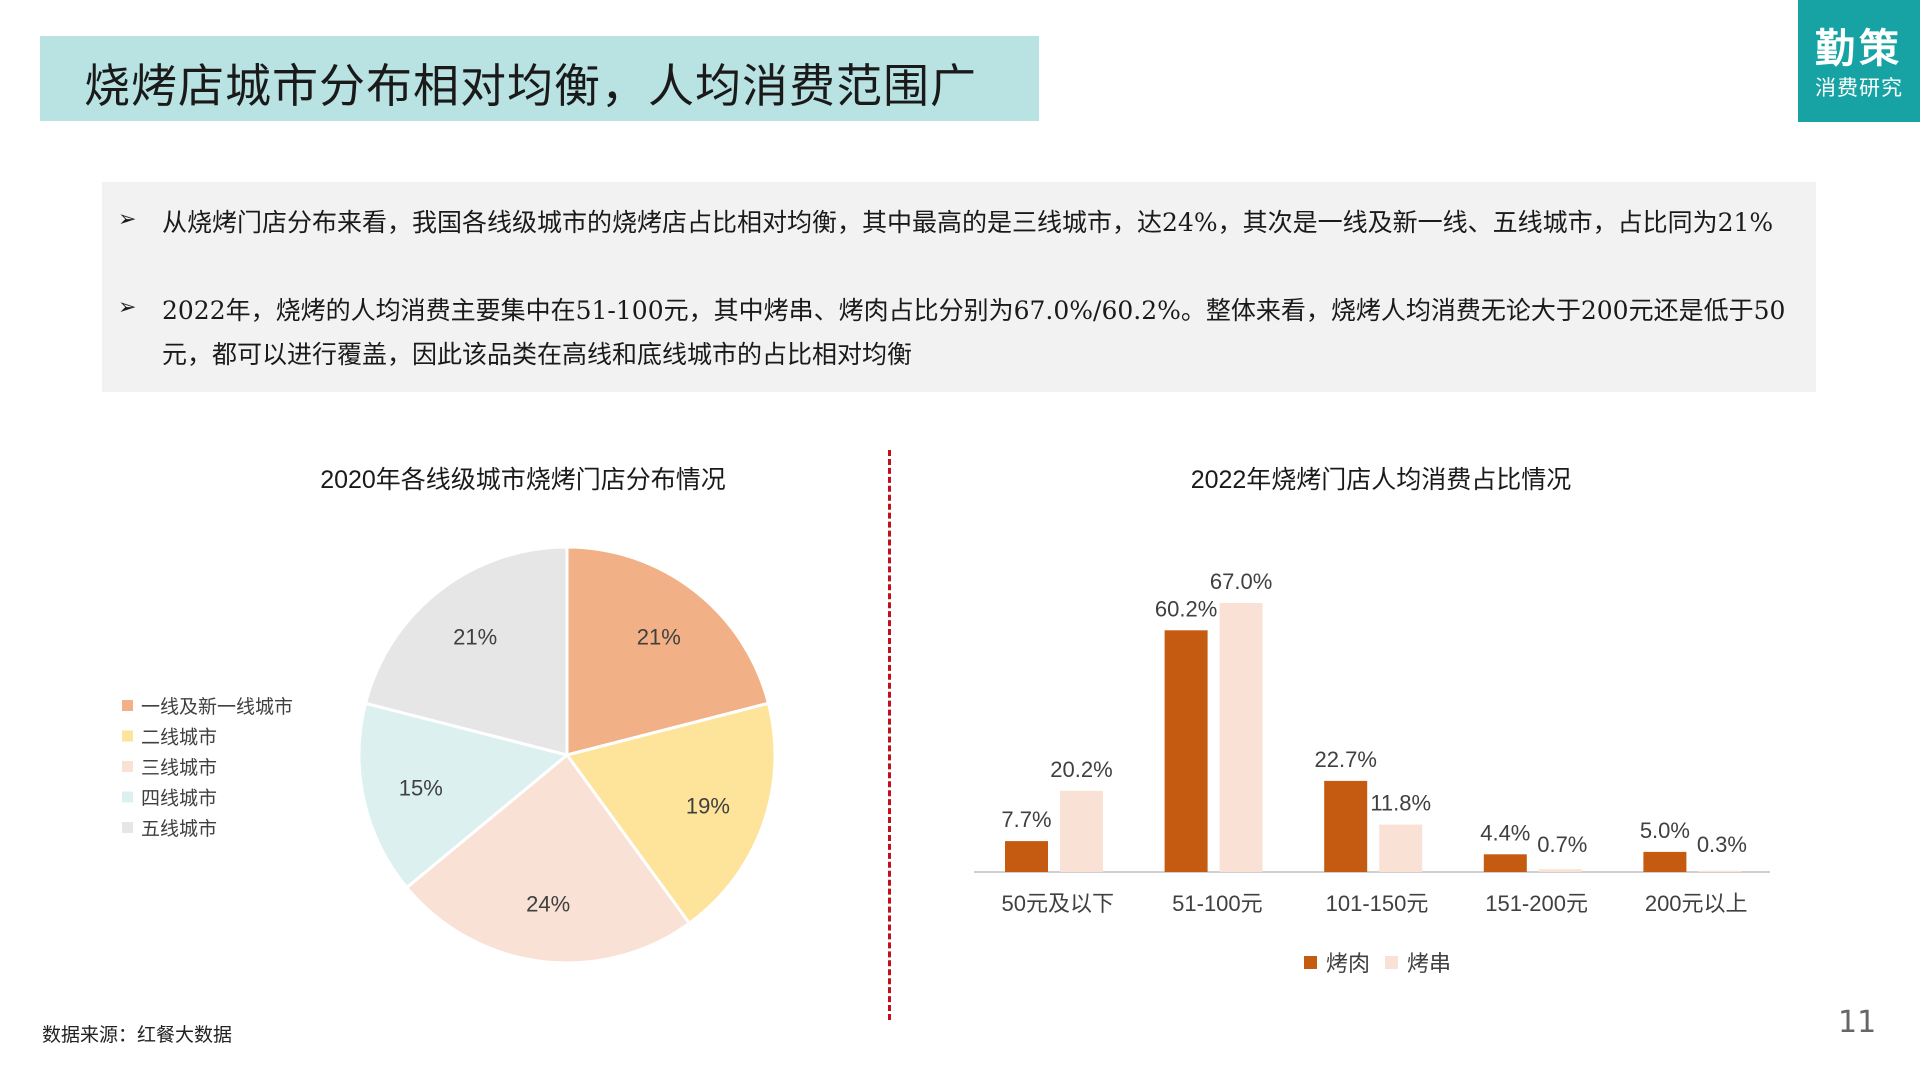  Describe the element at coordinates (1058, 903) in the screenshot. I see `x-tick-label: 50元及以下` at that location.